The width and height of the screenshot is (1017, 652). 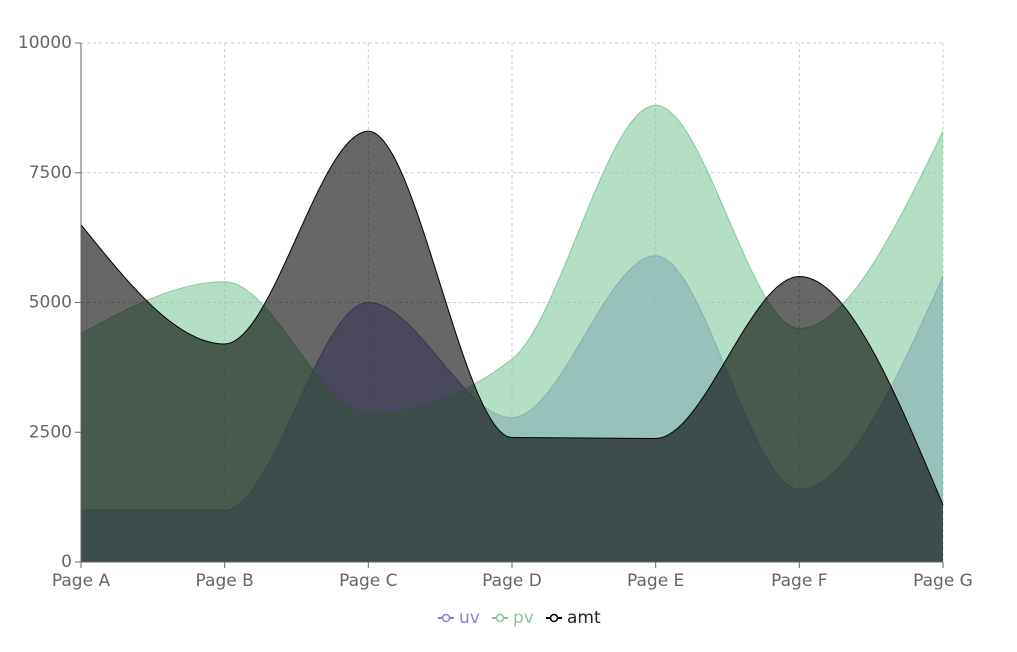 I want to click on legend-label: amt, so click(x=584, y=618).